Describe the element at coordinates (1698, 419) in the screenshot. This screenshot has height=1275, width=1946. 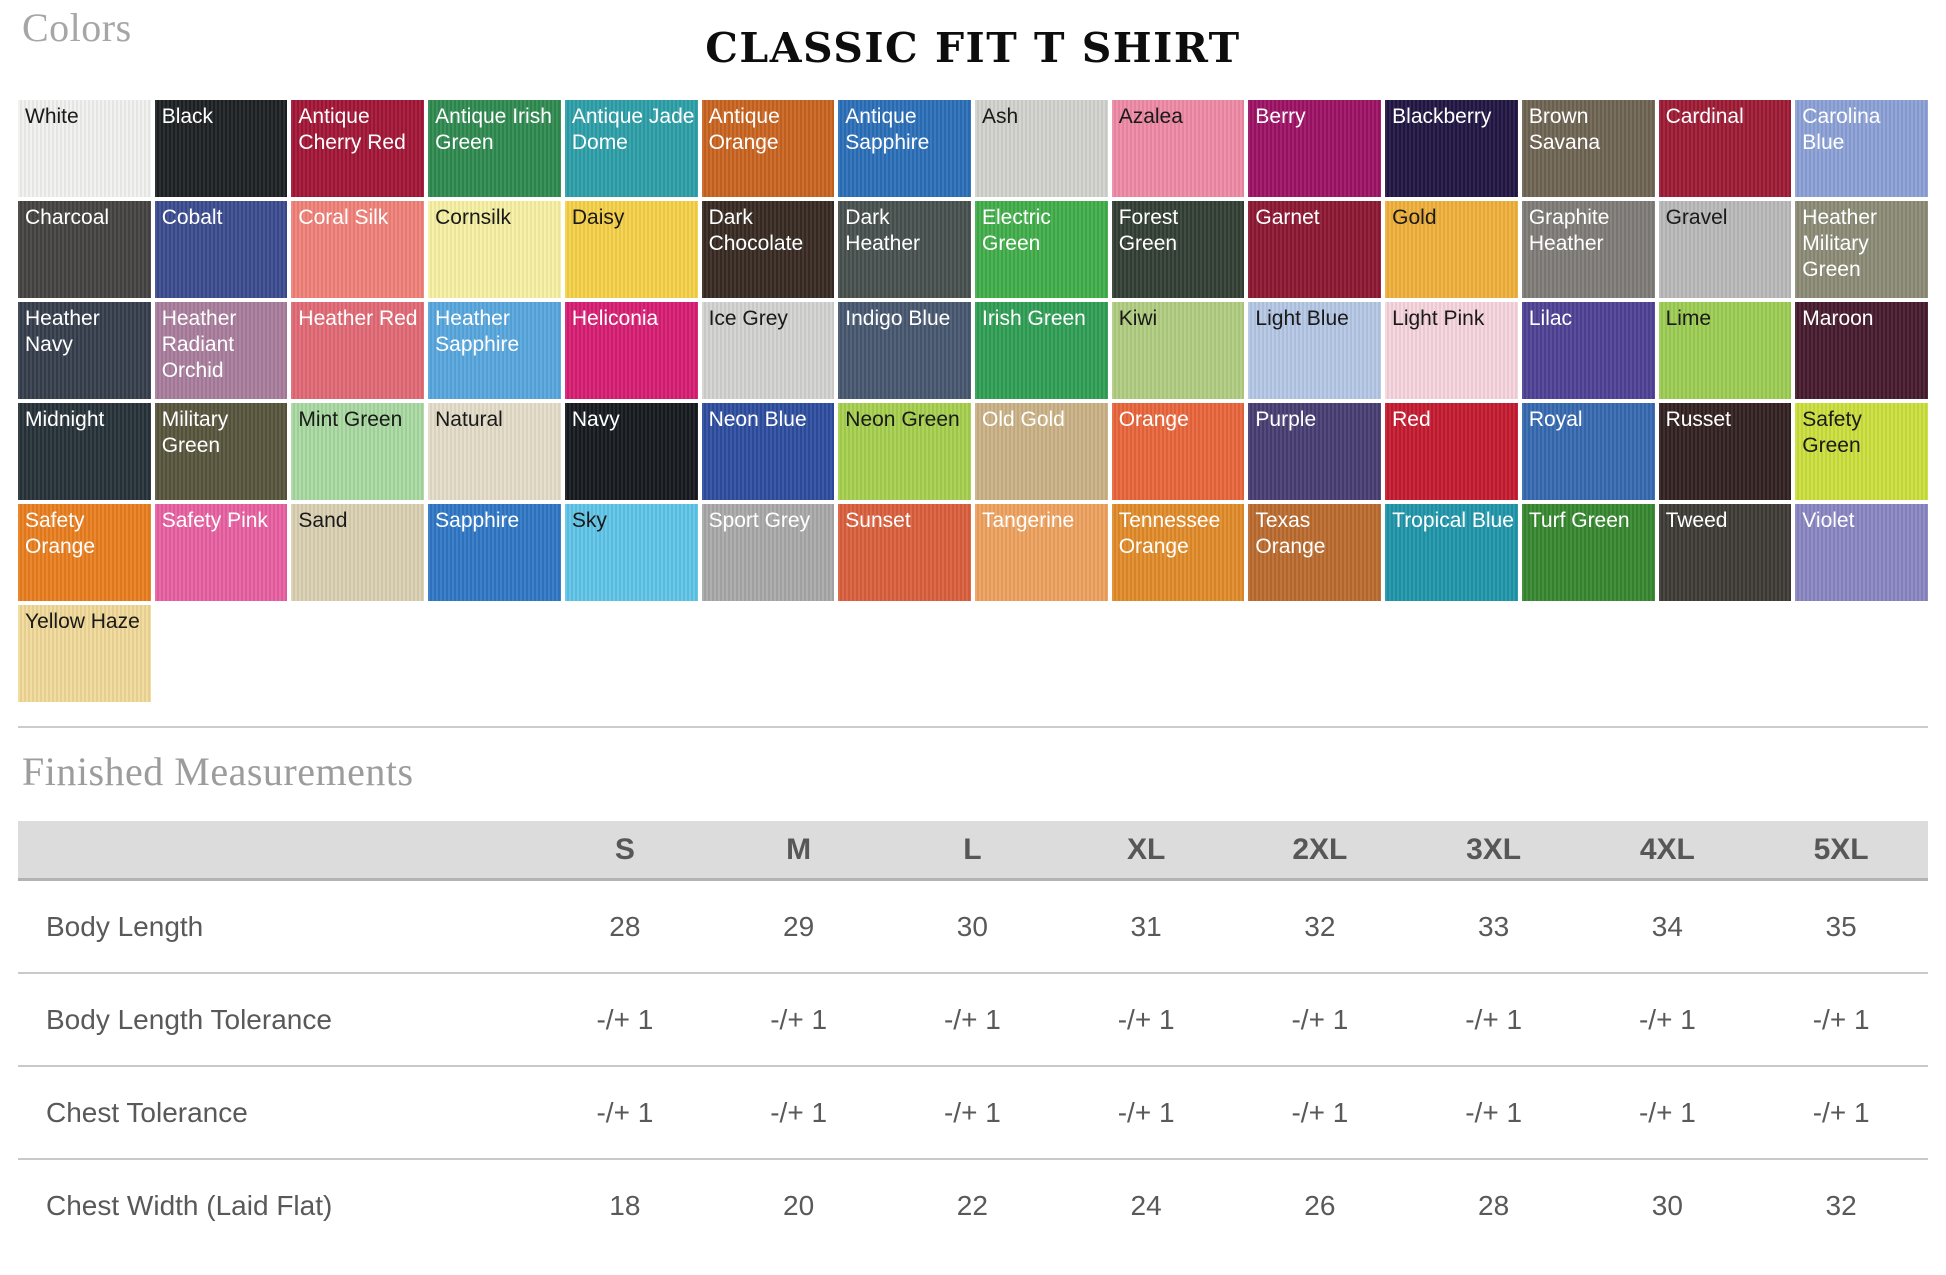
I see `color-swatch-label: Russet` at that location.